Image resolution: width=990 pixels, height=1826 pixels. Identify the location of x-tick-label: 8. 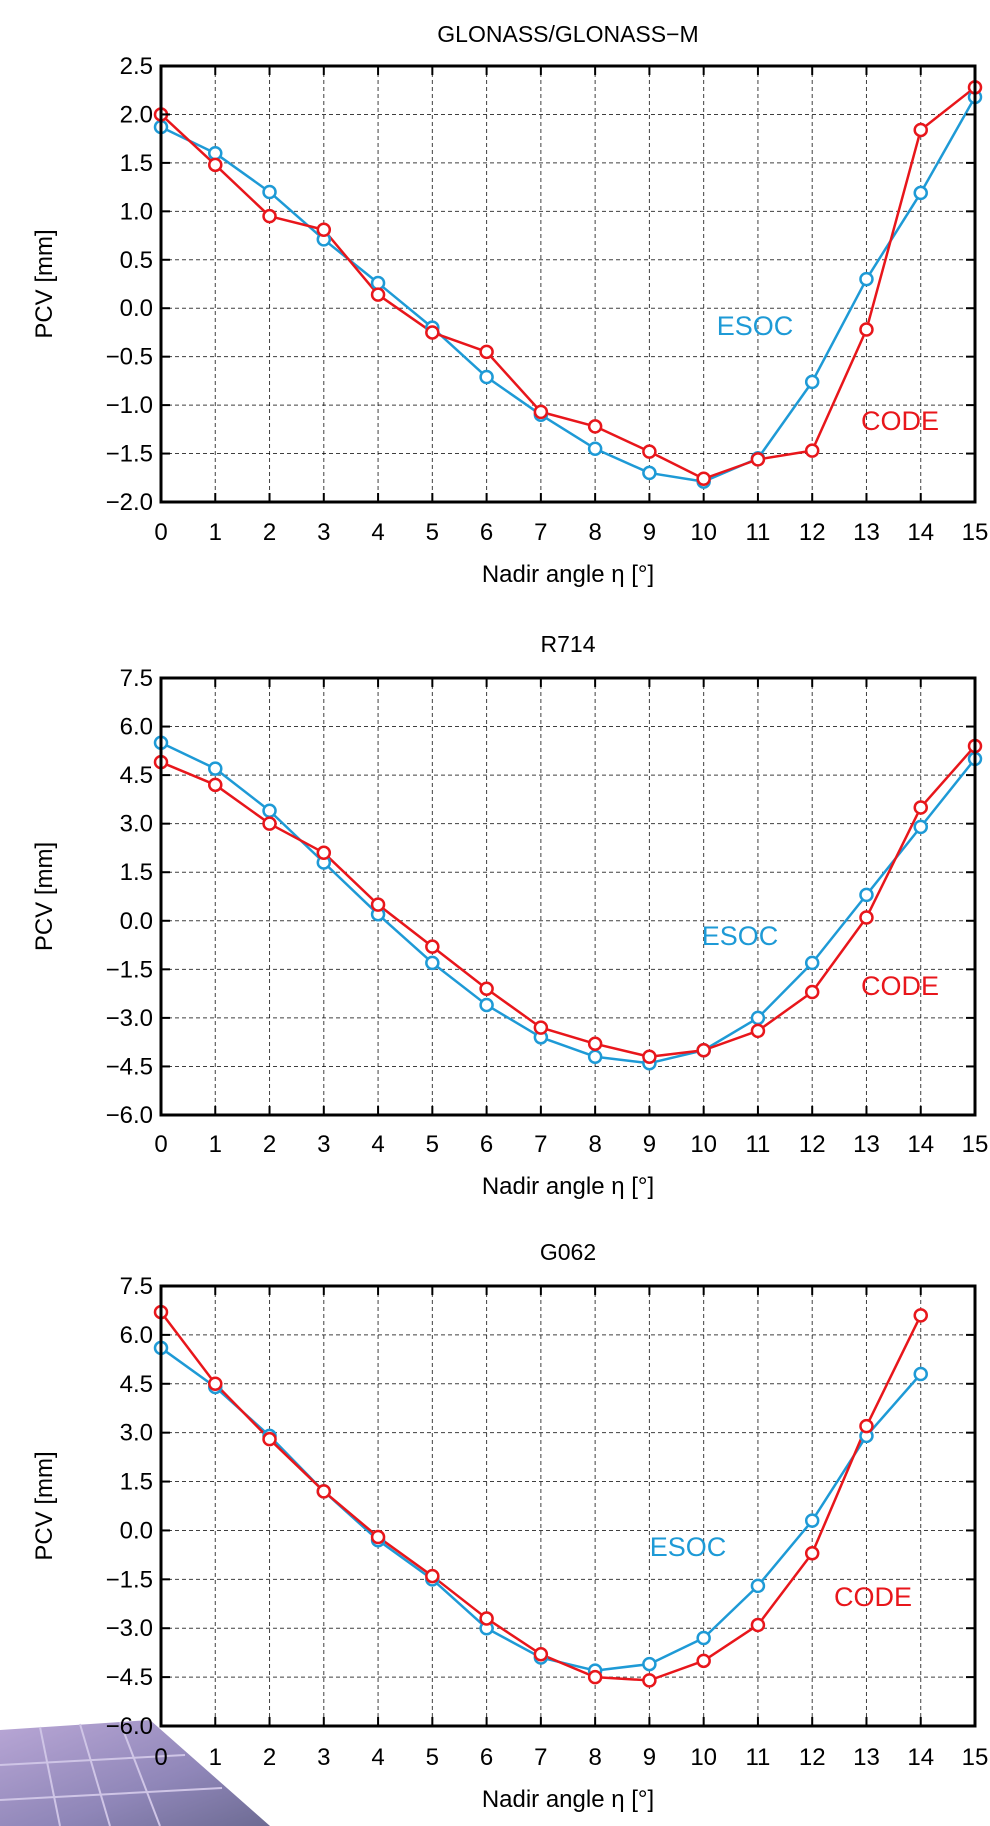
(594, 1757).